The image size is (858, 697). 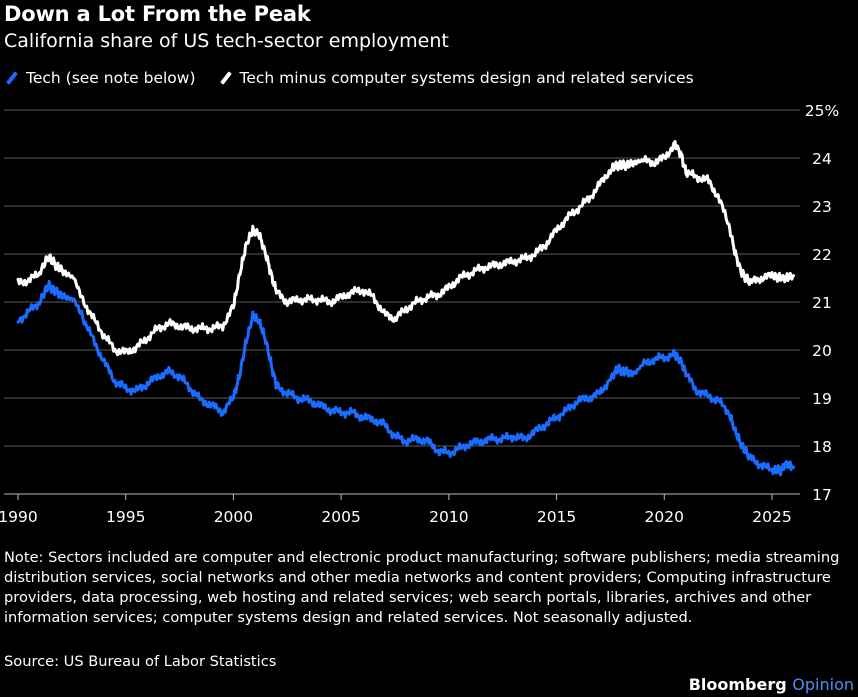 I want to click on chart-title: Down a Lot From the Peak, so click(x=157, y=14).